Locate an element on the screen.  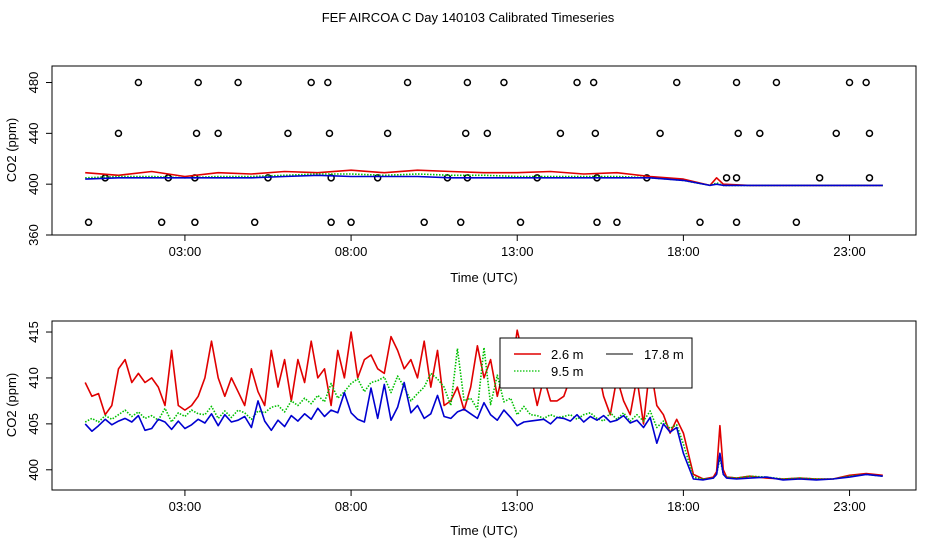
y-tick-label: 480 is located at coordinates (33, 83).